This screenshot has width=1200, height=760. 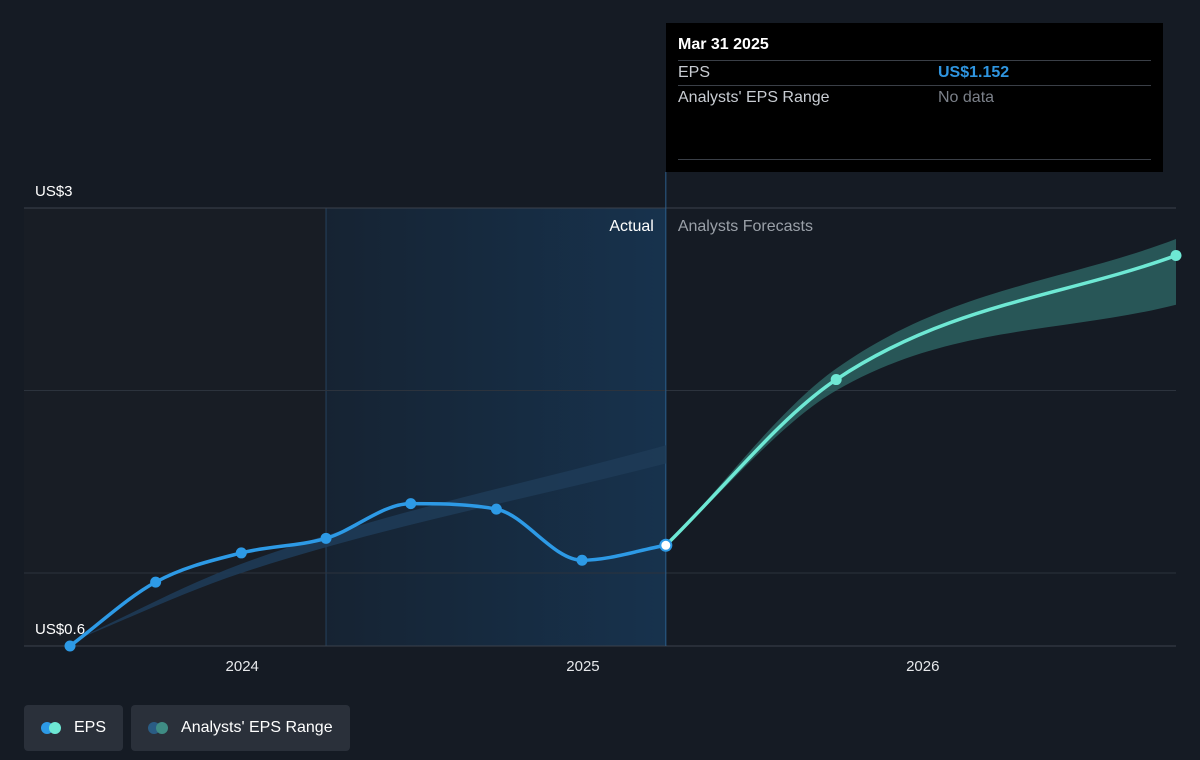 I want to click on legend-range: Analysts' EPS Range, so click(x=240, y=728).